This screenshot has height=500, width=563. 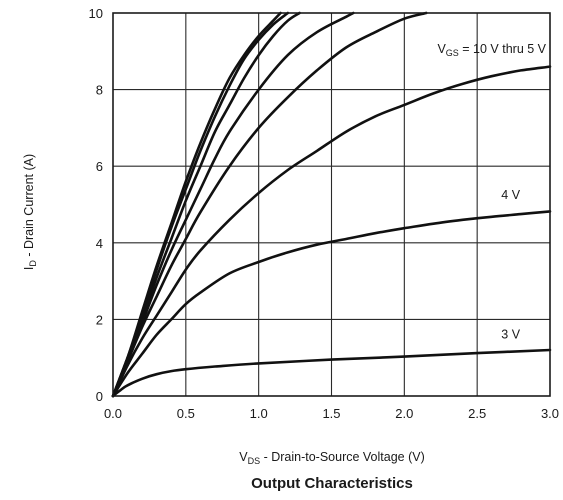 What do you see at coordinates (99, 243) in the screenshot?
I see `y-tick-label: 4` at bounding box center [99, 243].